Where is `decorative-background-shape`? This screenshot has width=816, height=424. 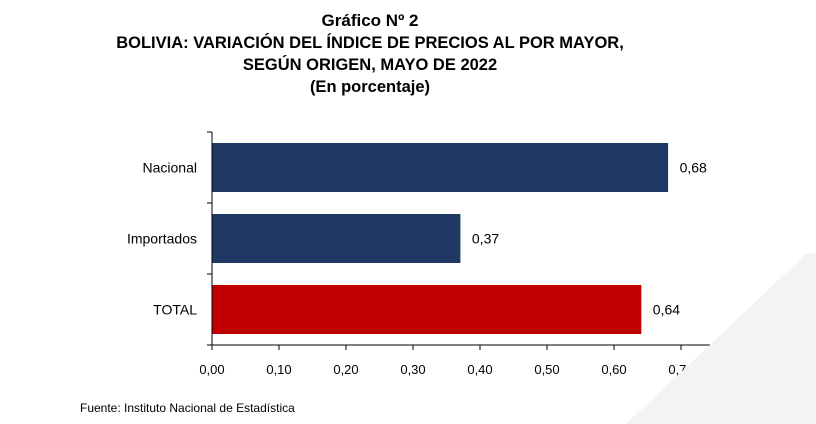
decorative-background-shape is located at coordinates (721, 338).